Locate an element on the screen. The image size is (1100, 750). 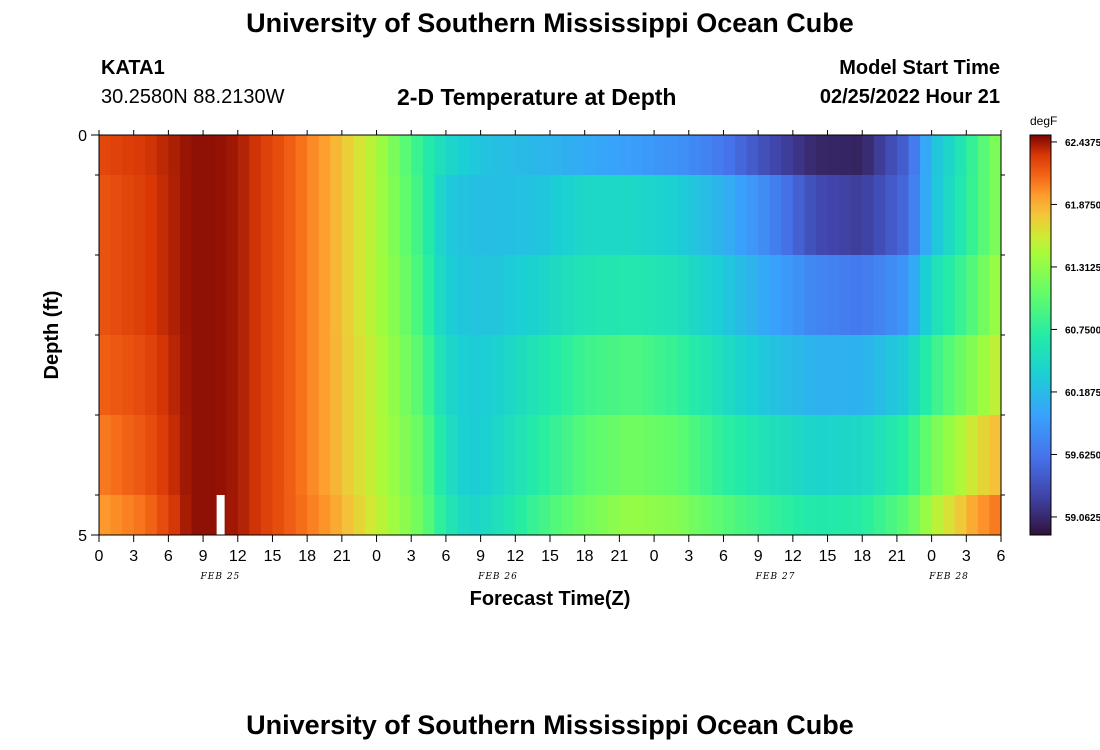
date-label: FEB 28 is located at coordinates (948, 577).